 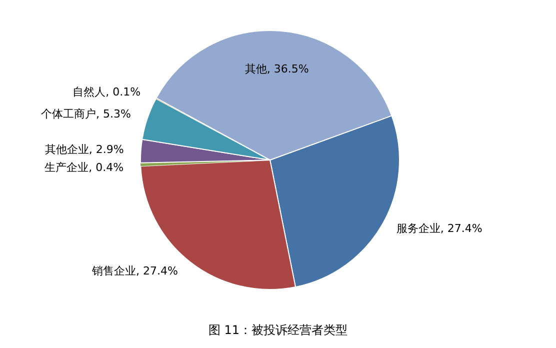 What do you see at coordinates (278, 330) in the screenshot?
I see `text: 图 11：被投诉经营者类型` at bounding box center [278, 330].